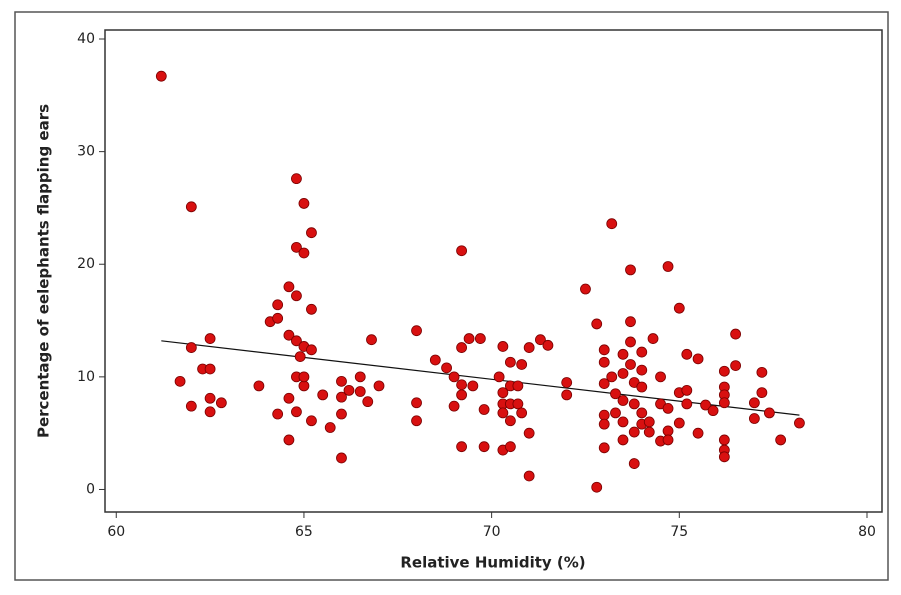 This screenshot has width=901, height=595. I want to click on fit-line, so click(480, 378).